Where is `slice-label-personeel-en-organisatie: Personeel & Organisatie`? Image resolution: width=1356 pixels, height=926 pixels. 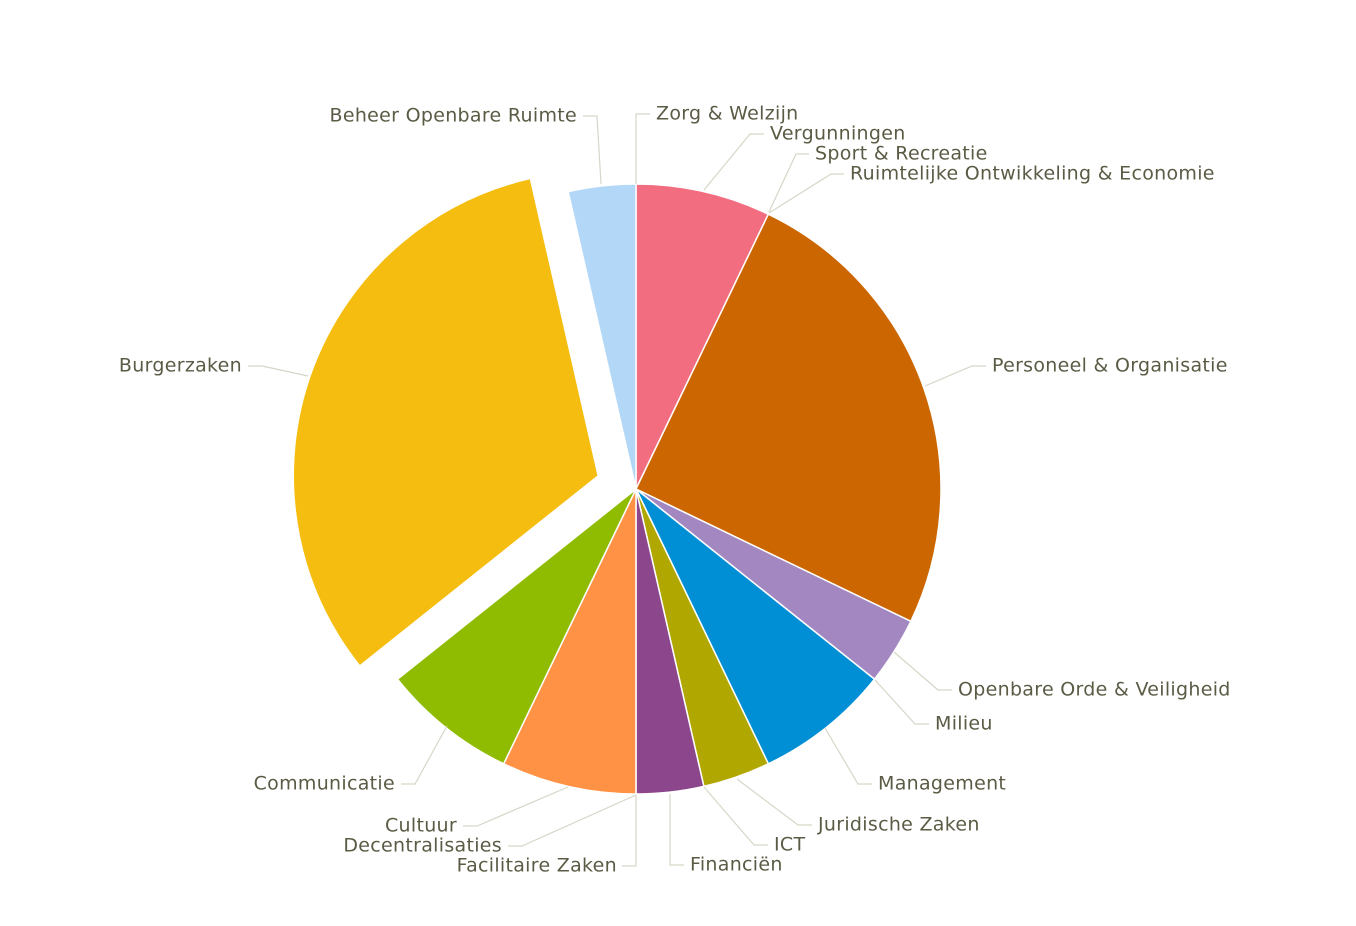
slice-label-personeel-en-organisatie: Personeel & Organisatie is located at coordinates (1110, 366).